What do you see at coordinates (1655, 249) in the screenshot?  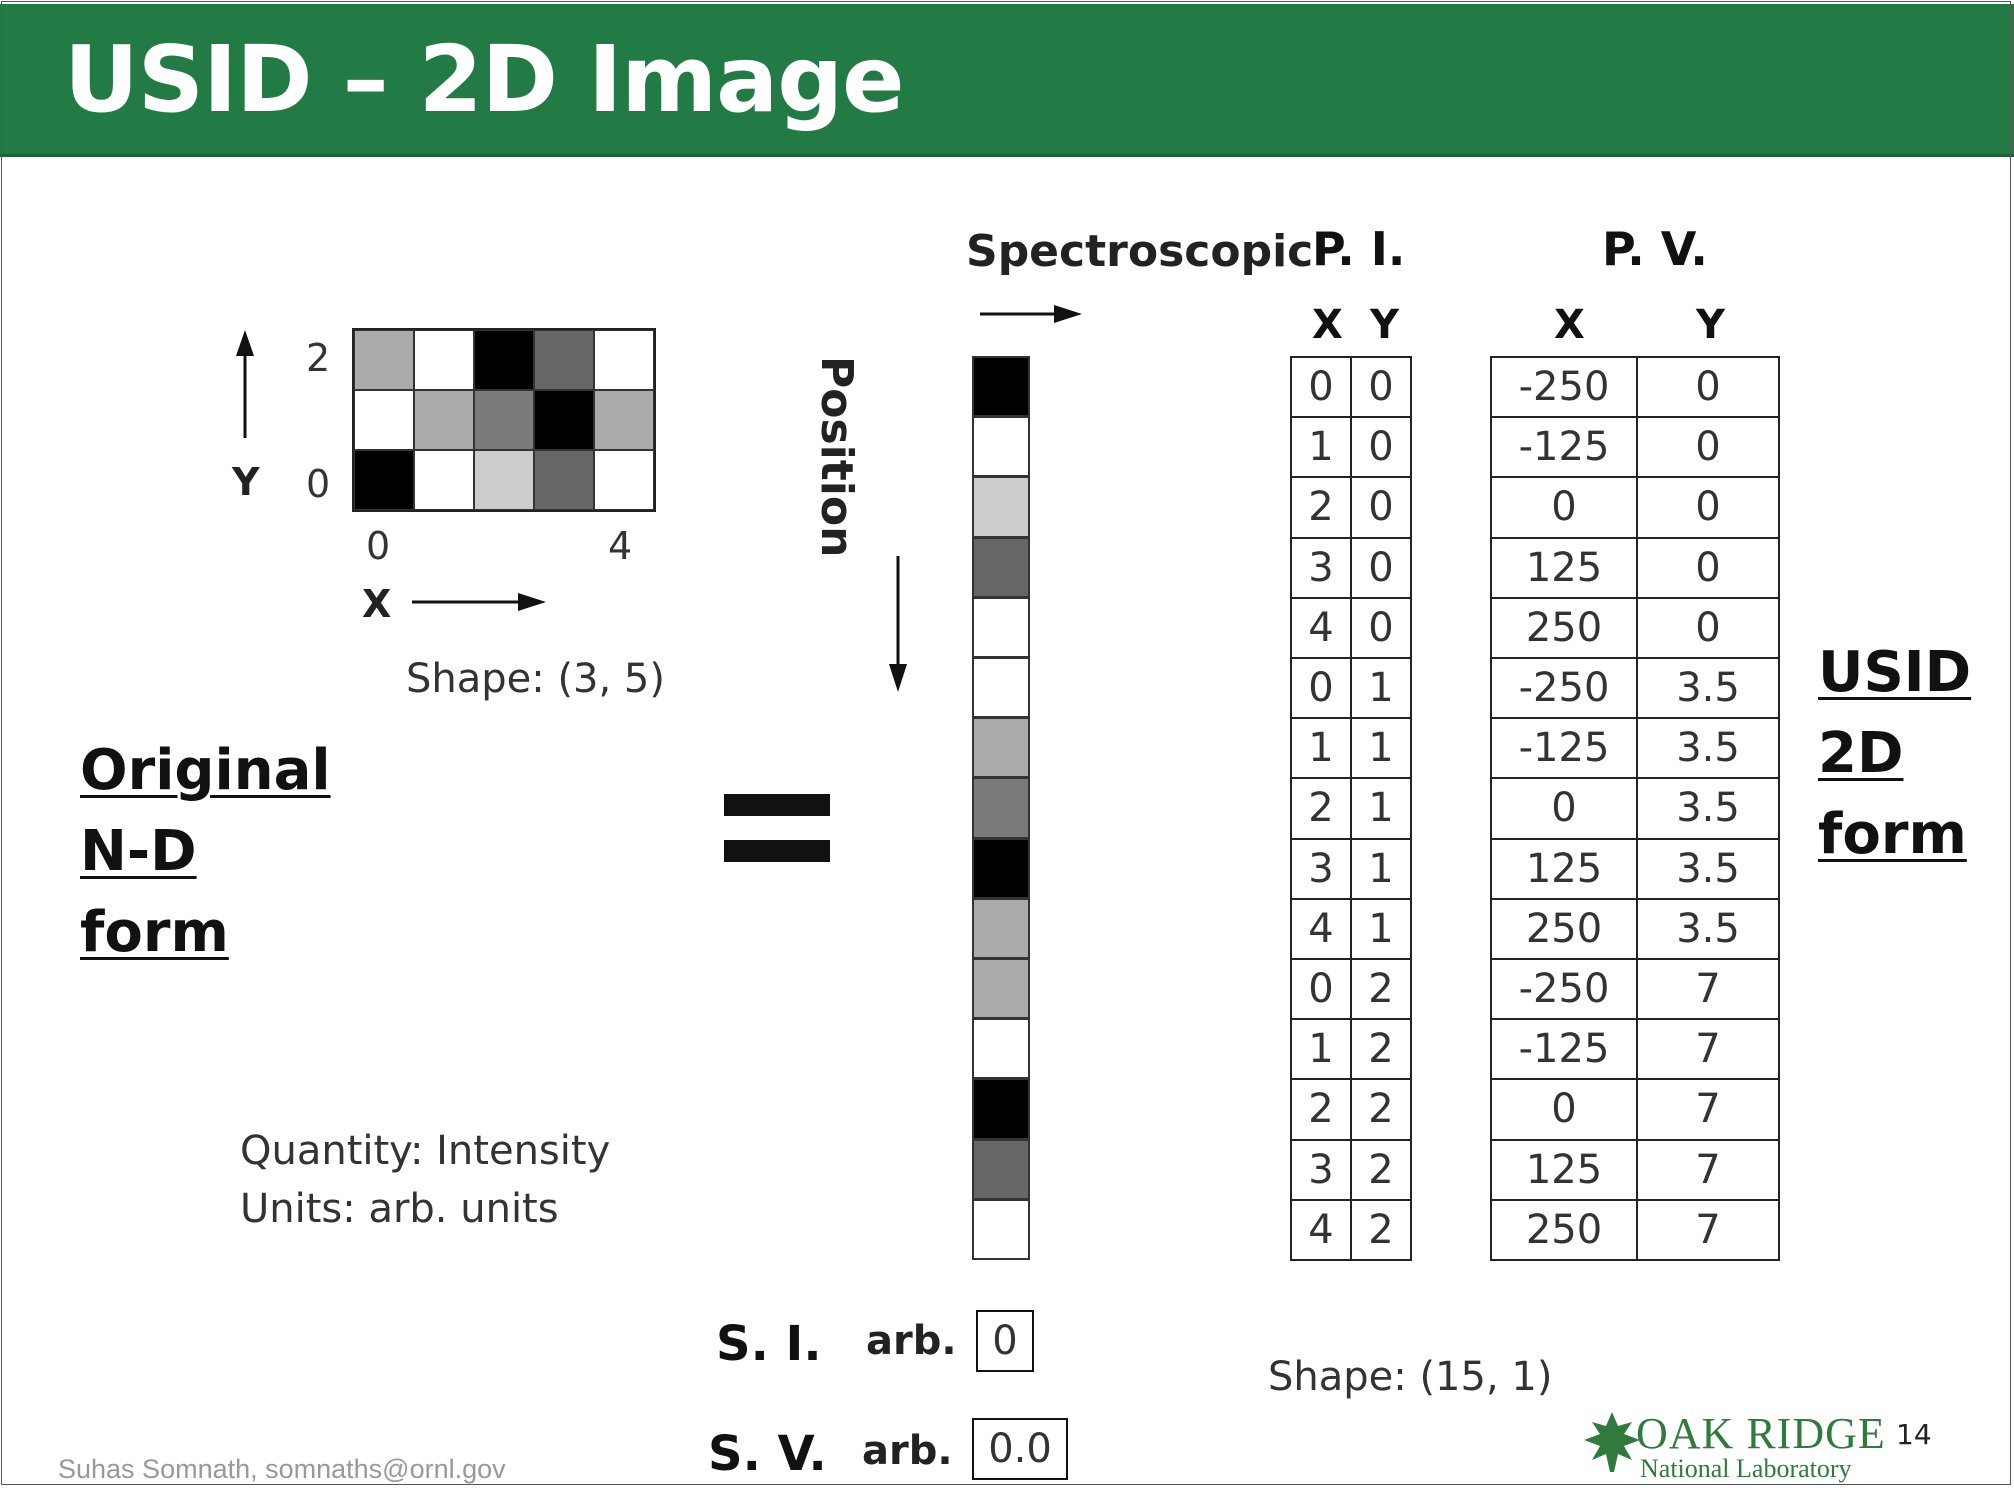 I see `pv-title: P. V.` at bounding box center [1655, 249].